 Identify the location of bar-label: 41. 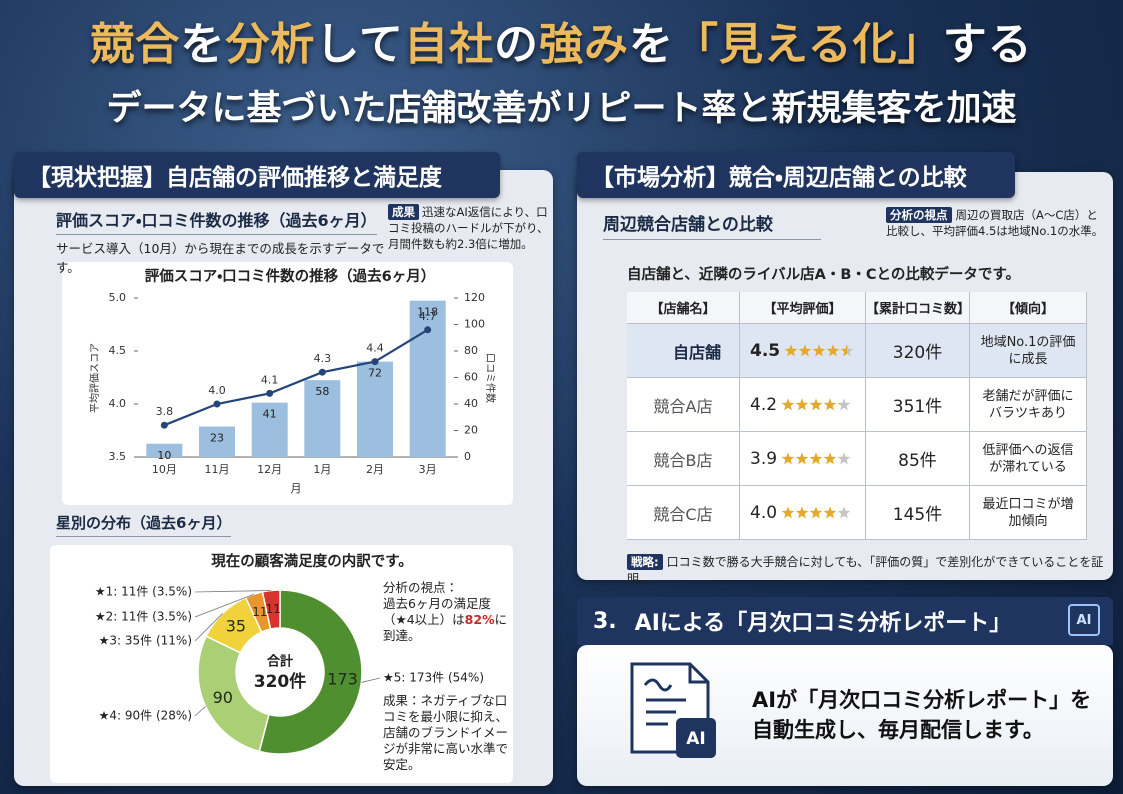
(270, 414).